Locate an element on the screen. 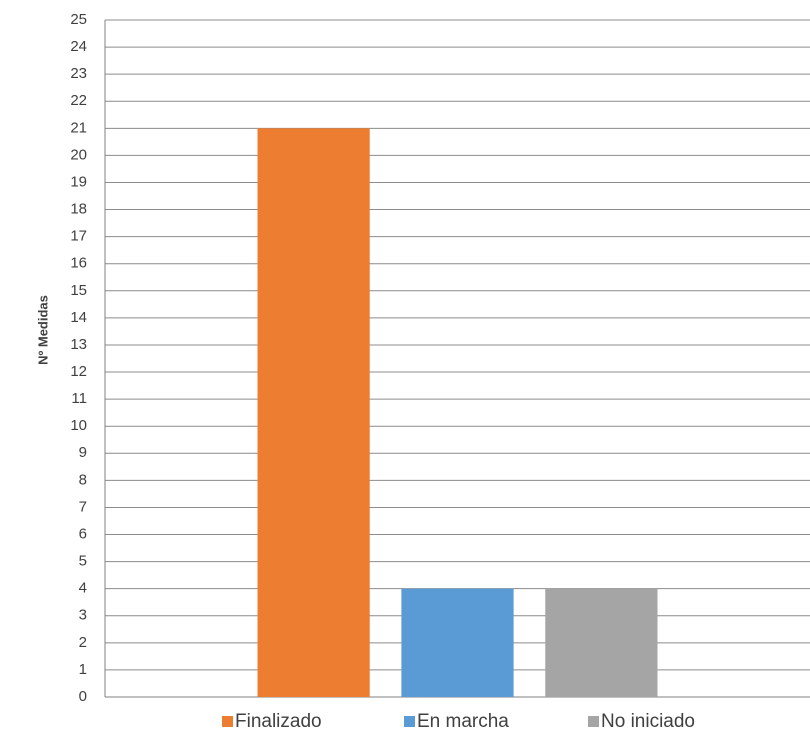 This screenshot has height=737, width=810. y-tick-label: 7 is located at coordinates (83, 506).